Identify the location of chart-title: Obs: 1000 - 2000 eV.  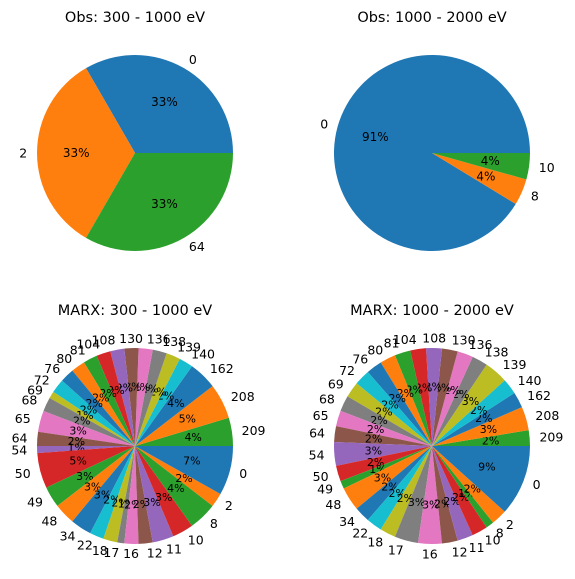
(431, 18).